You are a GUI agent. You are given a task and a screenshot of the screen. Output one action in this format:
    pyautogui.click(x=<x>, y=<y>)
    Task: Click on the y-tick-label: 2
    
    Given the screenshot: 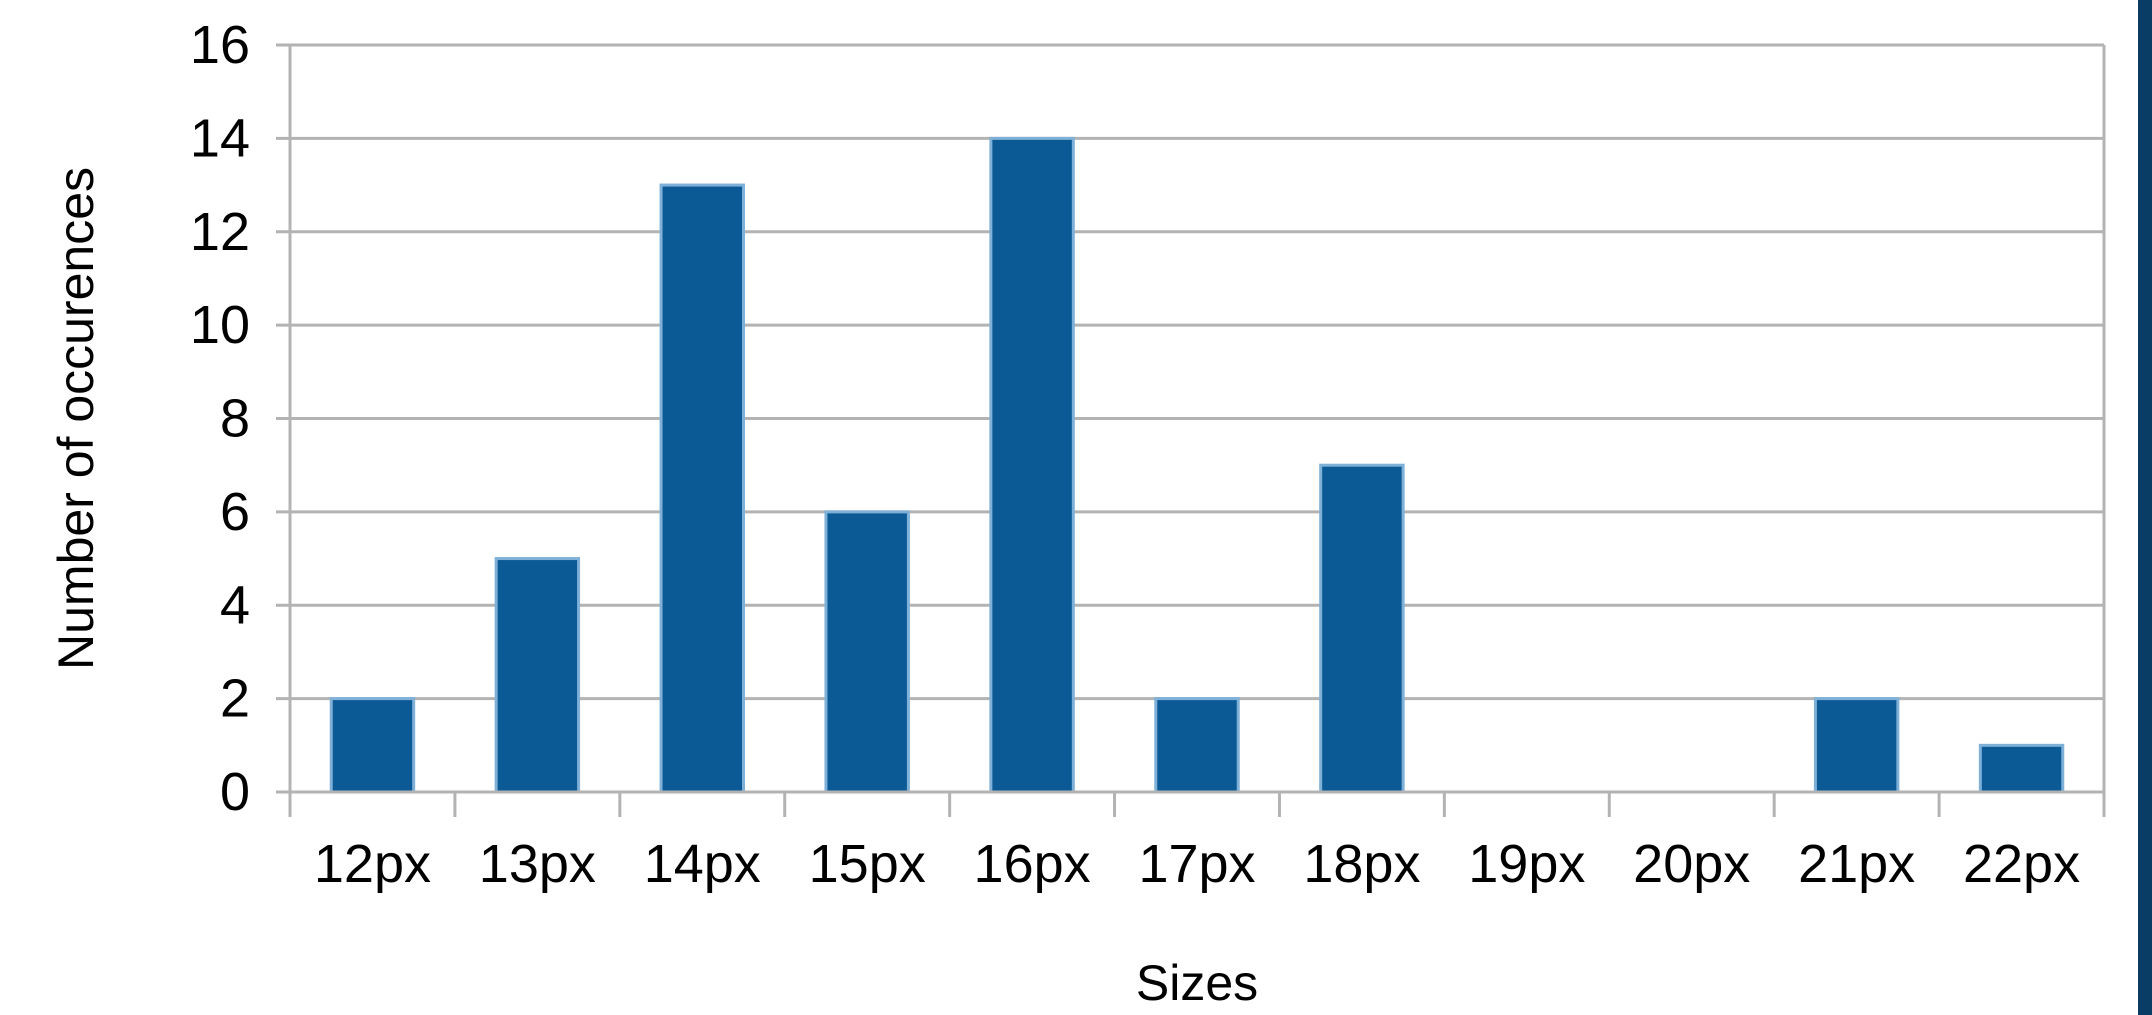 What is the action you would take?
    pyautogui.click(x=235, y=699)
    